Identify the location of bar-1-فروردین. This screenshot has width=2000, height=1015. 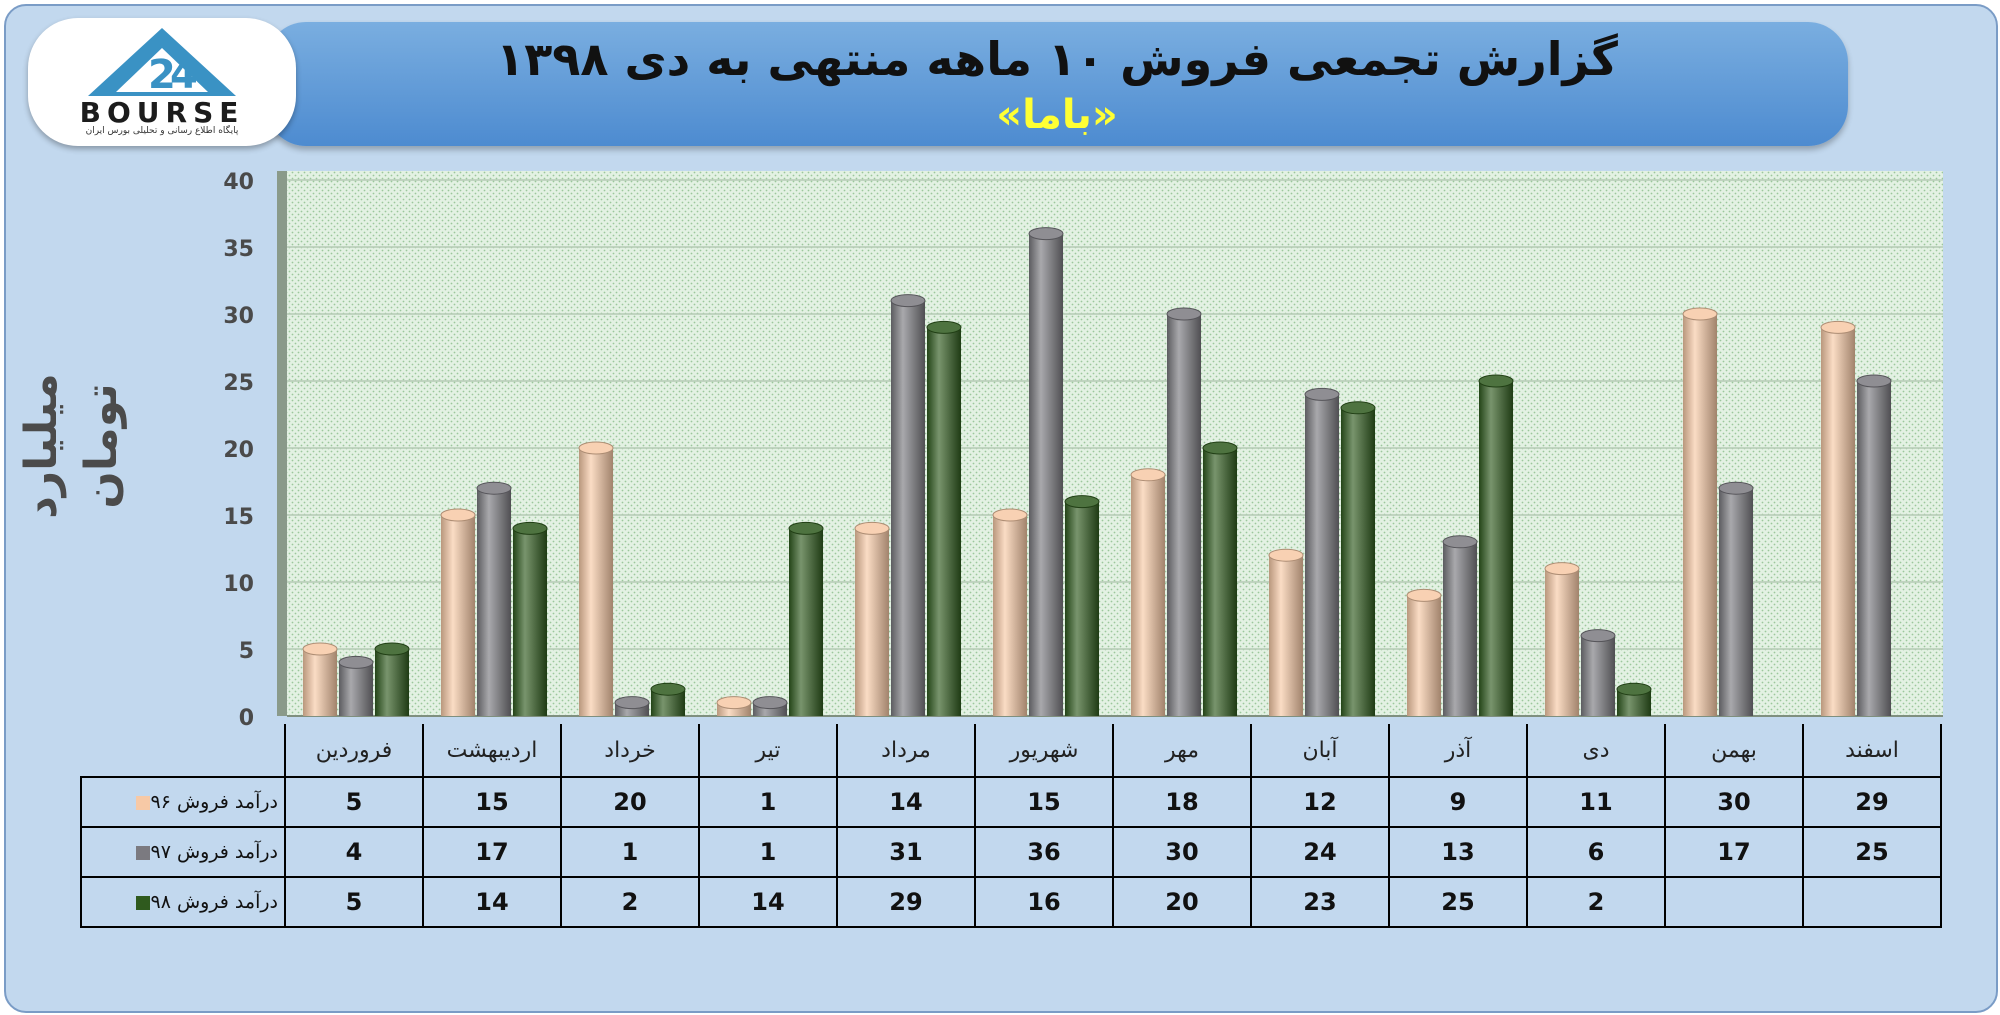
(320, 682).